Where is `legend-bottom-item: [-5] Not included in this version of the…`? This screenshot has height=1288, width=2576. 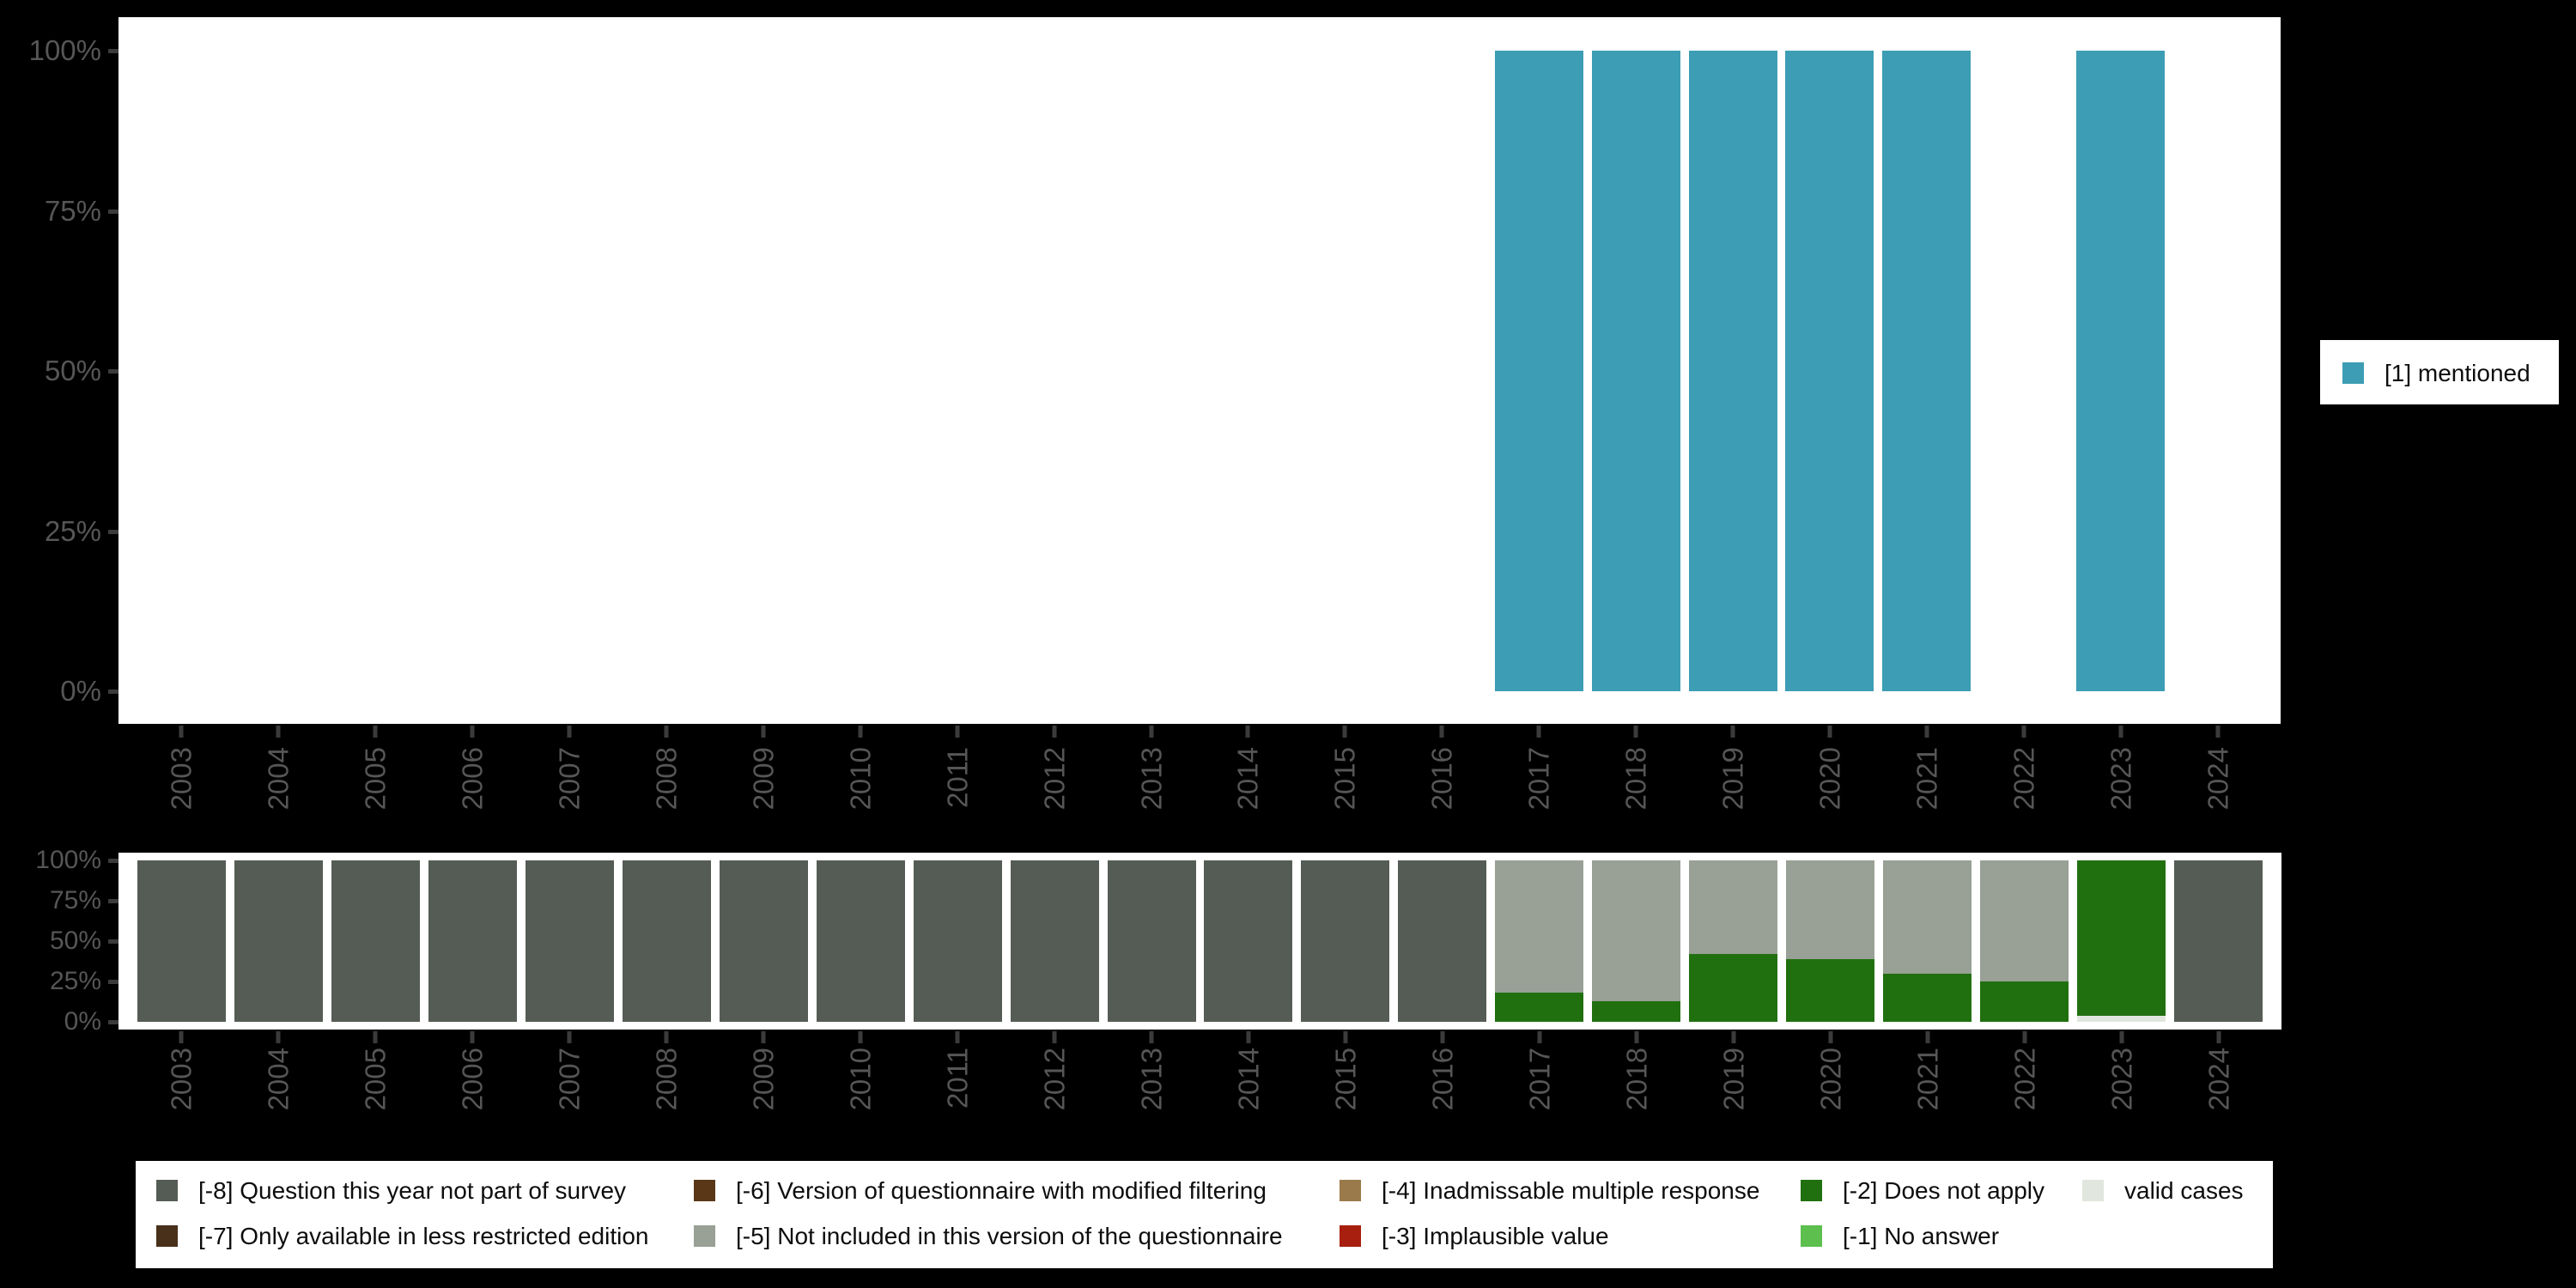 legend-bottom-item: [-5] Not included in this version of the… is located at coordinates (988, 1236).